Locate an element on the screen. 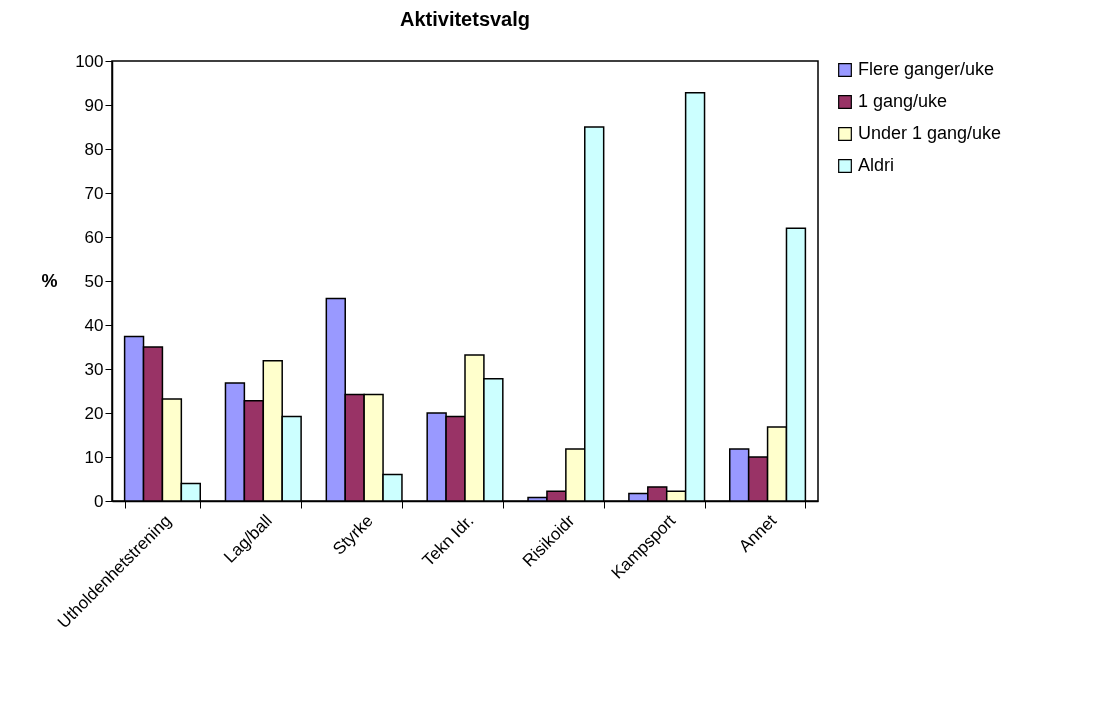 The height and width of the screenshot is (711, 1116). y-tick-label: 80 is located at coordinates (94, 149).